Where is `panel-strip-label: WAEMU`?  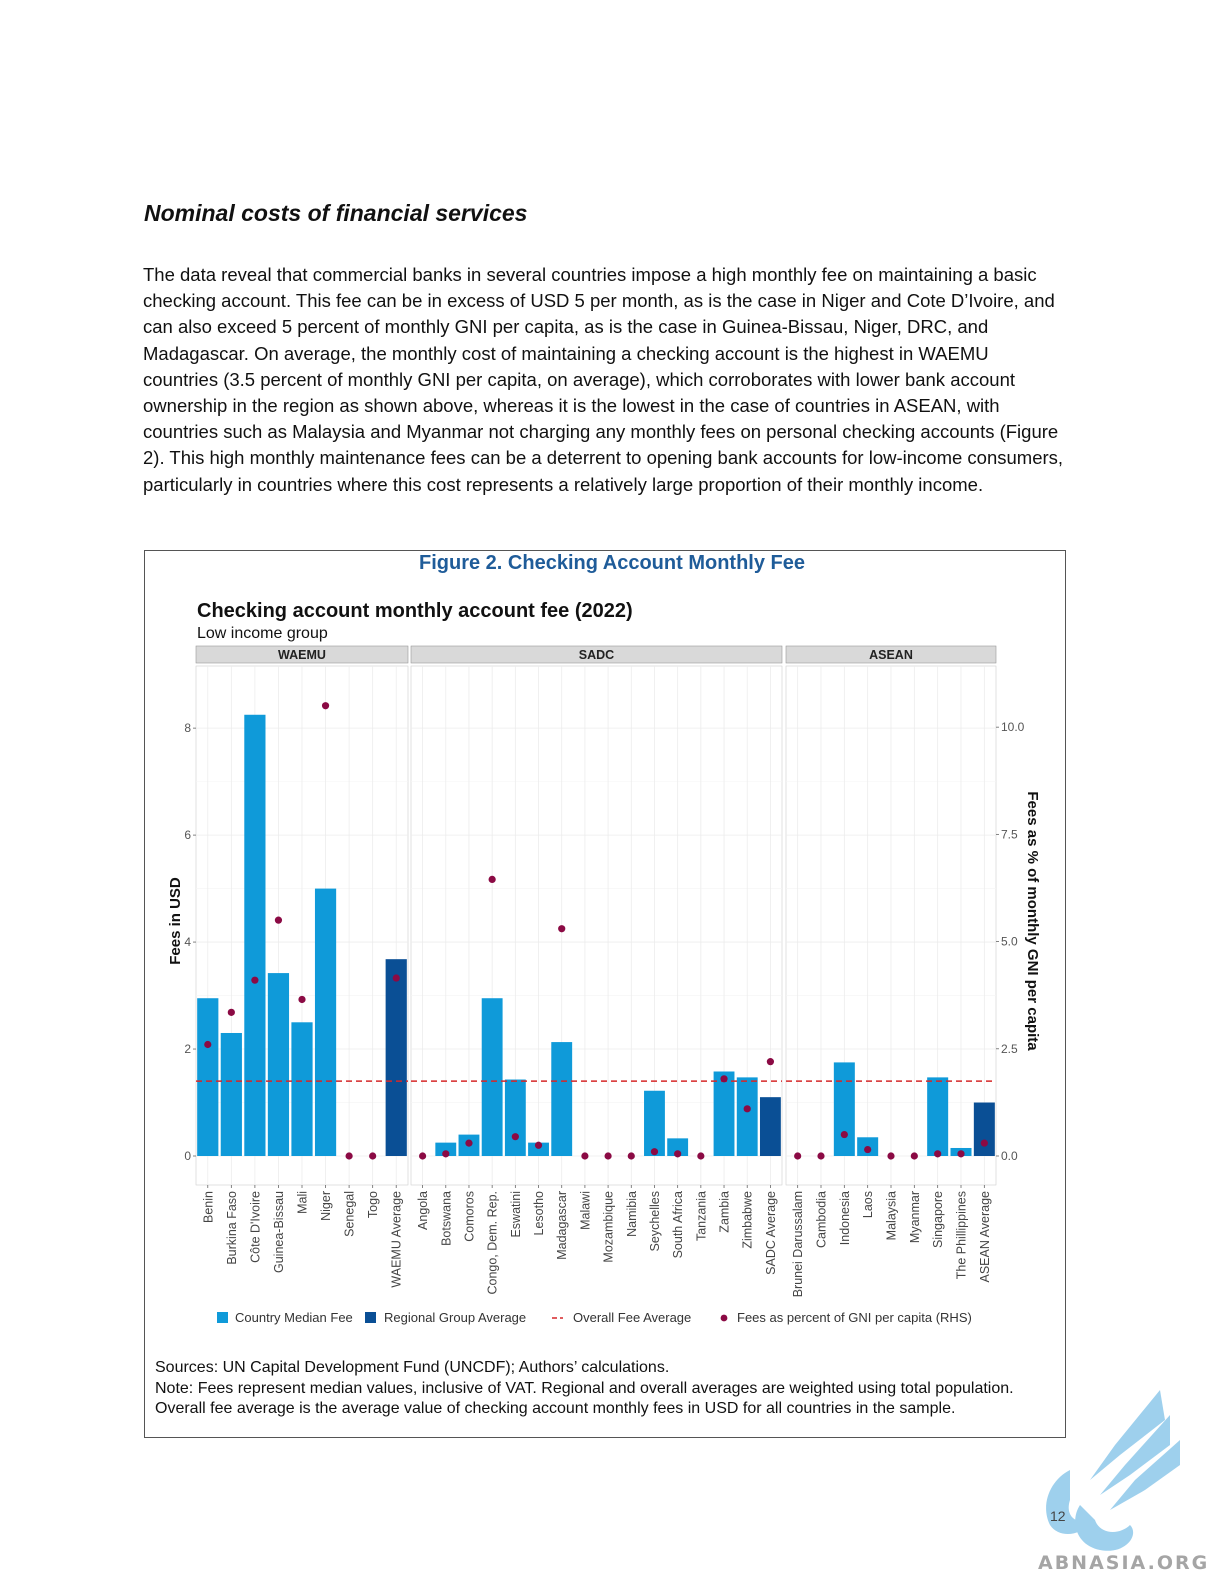
panel-strip-label: WAEMU is located at coordinates (302, 655).